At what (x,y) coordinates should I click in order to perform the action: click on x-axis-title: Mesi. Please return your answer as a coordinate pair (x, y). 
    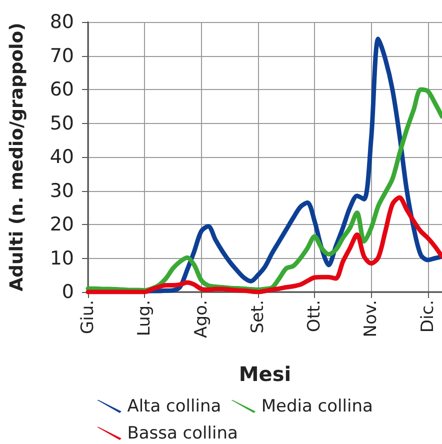
    Looking at the image, I should click on (265, 374).